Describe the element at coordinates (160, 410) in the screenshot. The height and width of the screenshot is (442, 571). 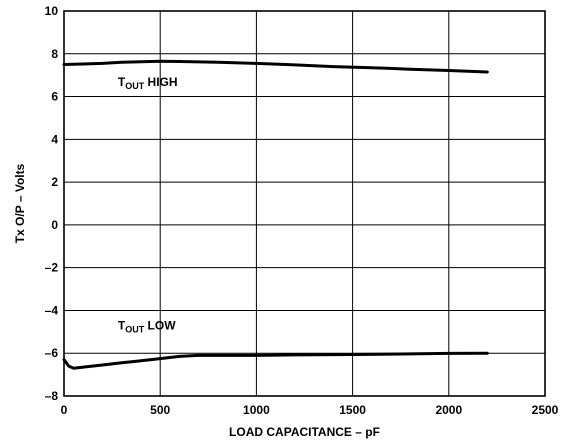
I see `x-tick-label: 500` at that location.